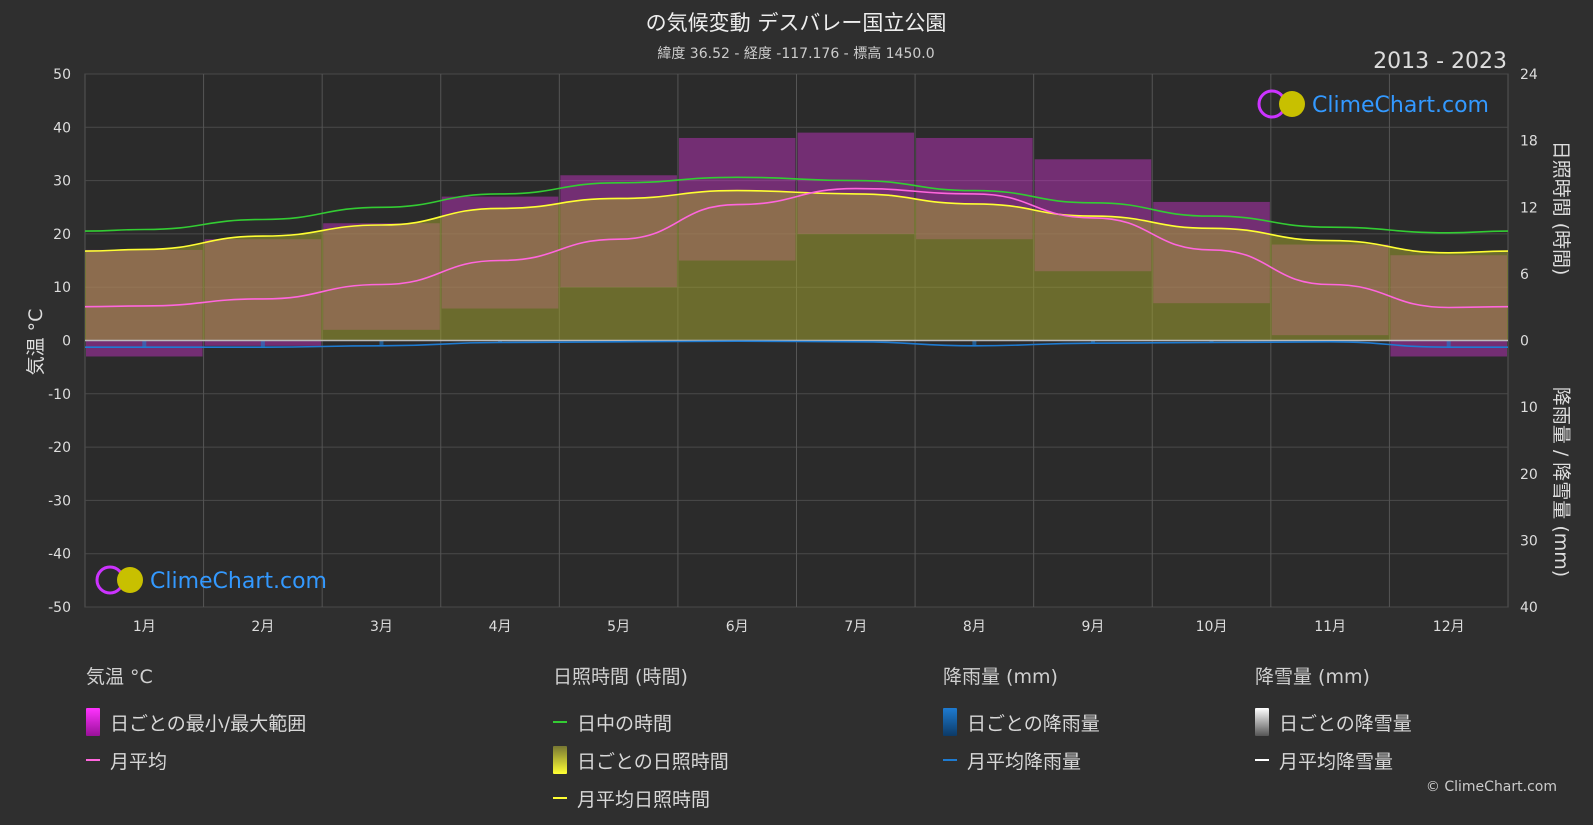 This screenshot has width=1593, height=825. What do you see at coordinates (1330, 627) in the screenshot?
I see `month-tick-label: 11月` at bounding box center [1330, 627].